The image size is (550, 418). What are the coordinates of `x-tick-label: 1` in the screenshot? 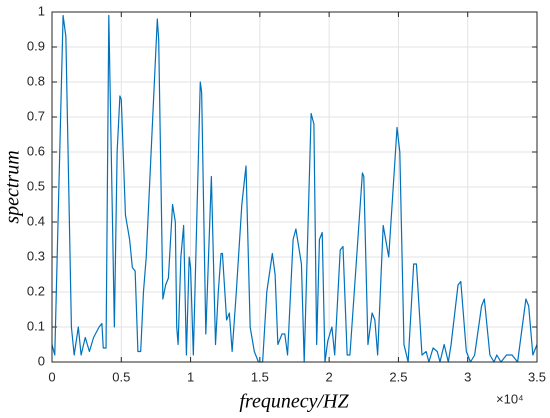 It's located at (190, 376).